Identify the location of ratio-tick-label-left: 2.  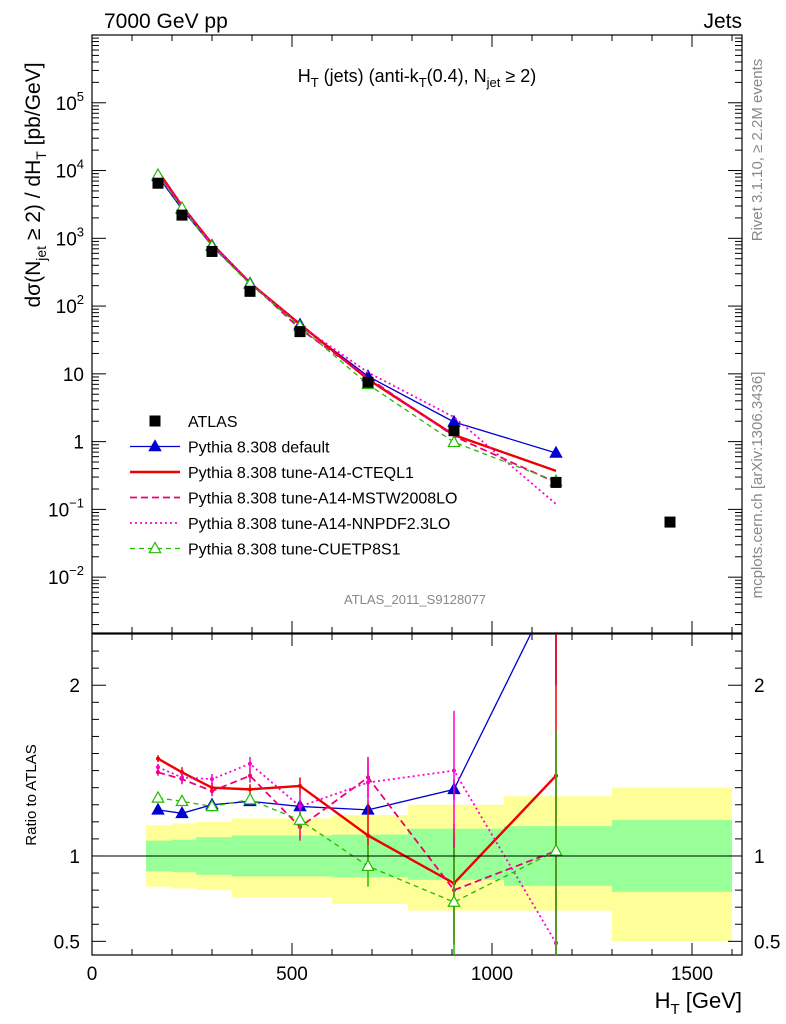
(74, 686).